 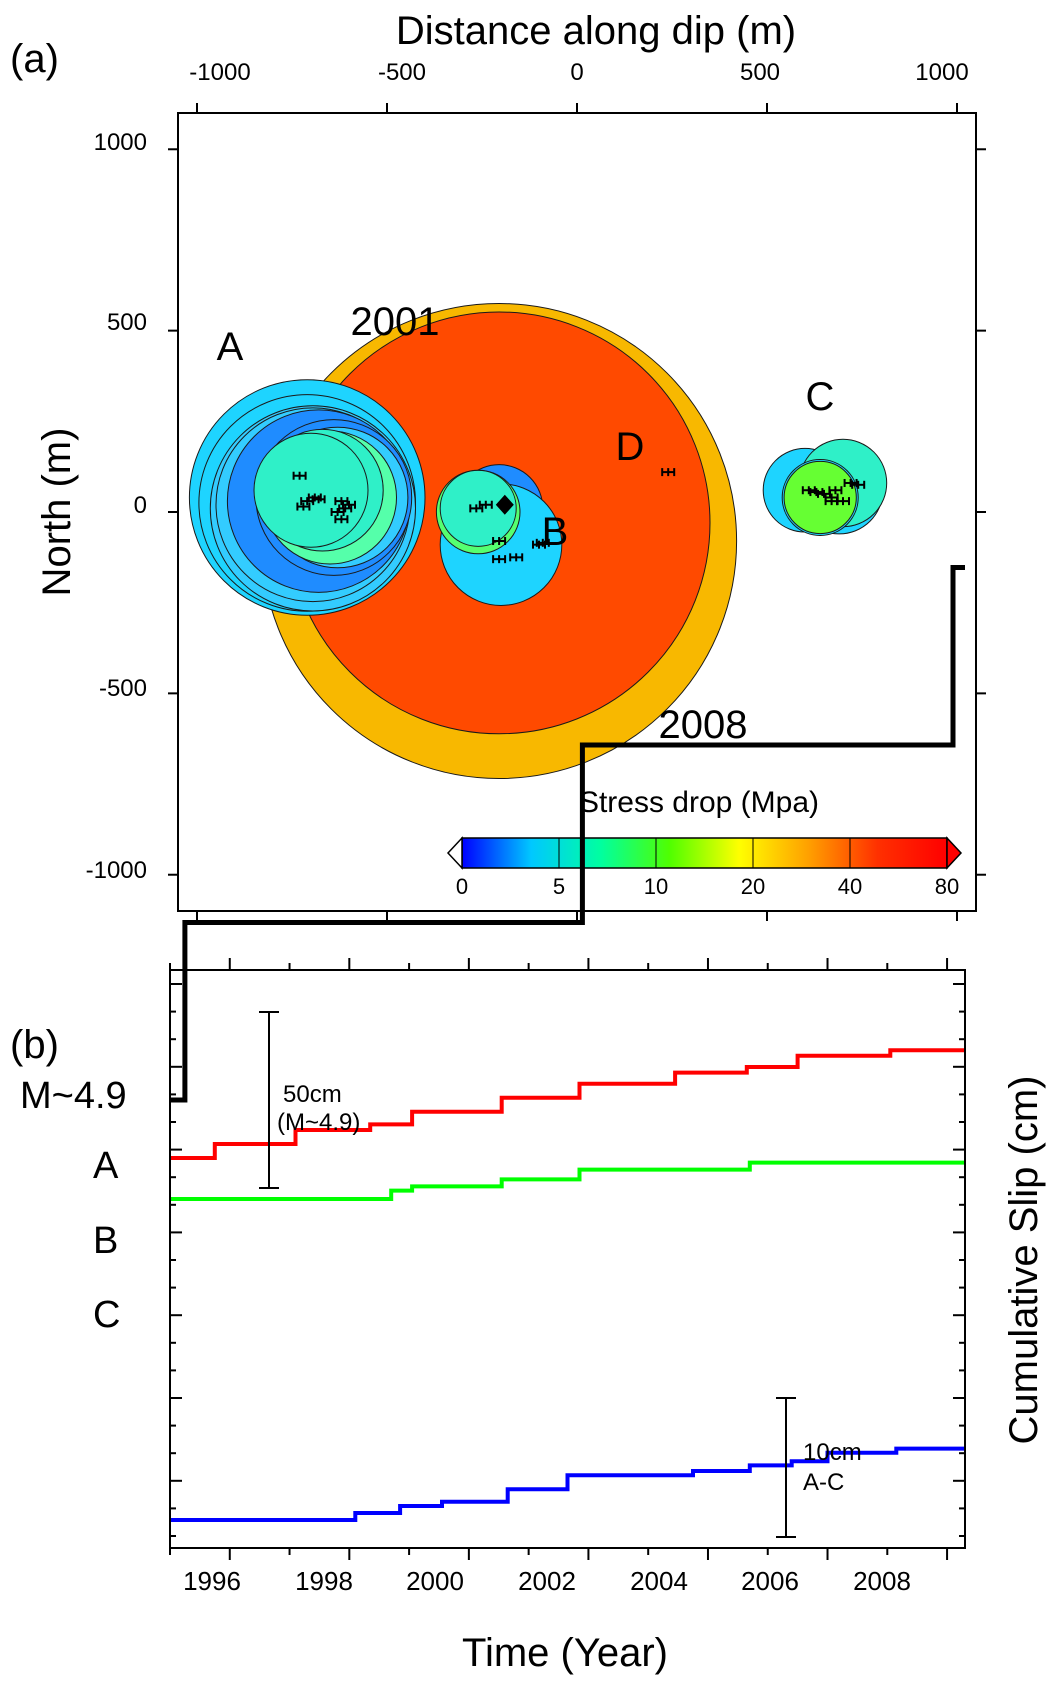 What do you see at coordinates (106, 1166) in the screenshot?
I see `series-label-a: A` at bounding box center [106, 1166].